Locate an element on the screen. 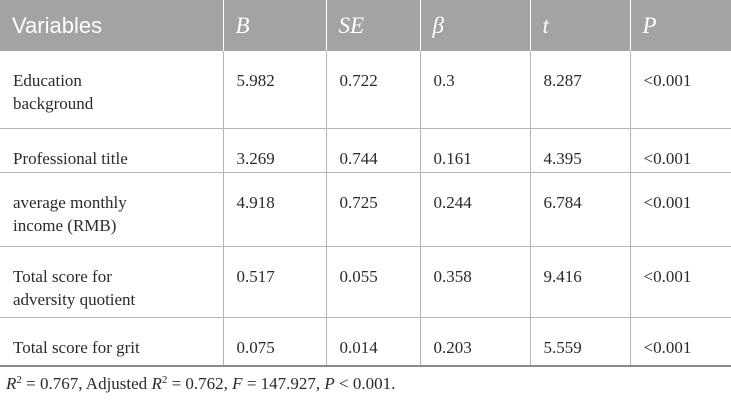 The image size is (731, 406). variable-cell: average monthly income (RMB) is located at coordinates (111, 209).